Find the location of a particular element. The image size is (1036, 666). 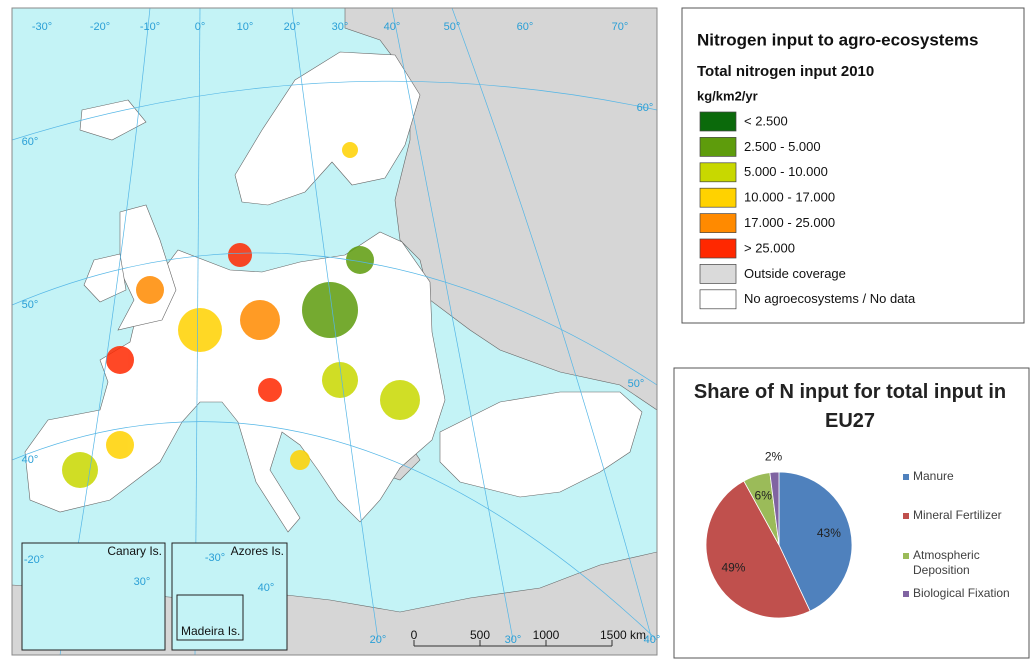

land-scandinavia is located at coordinates (327, 128).